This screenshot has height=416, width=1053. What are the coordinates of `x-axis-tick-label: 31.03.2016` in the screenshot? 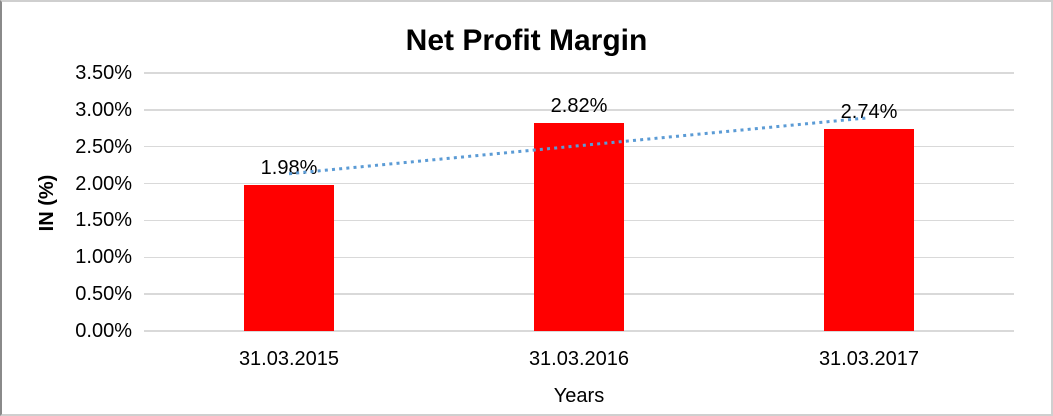 It's located at (579, 359).